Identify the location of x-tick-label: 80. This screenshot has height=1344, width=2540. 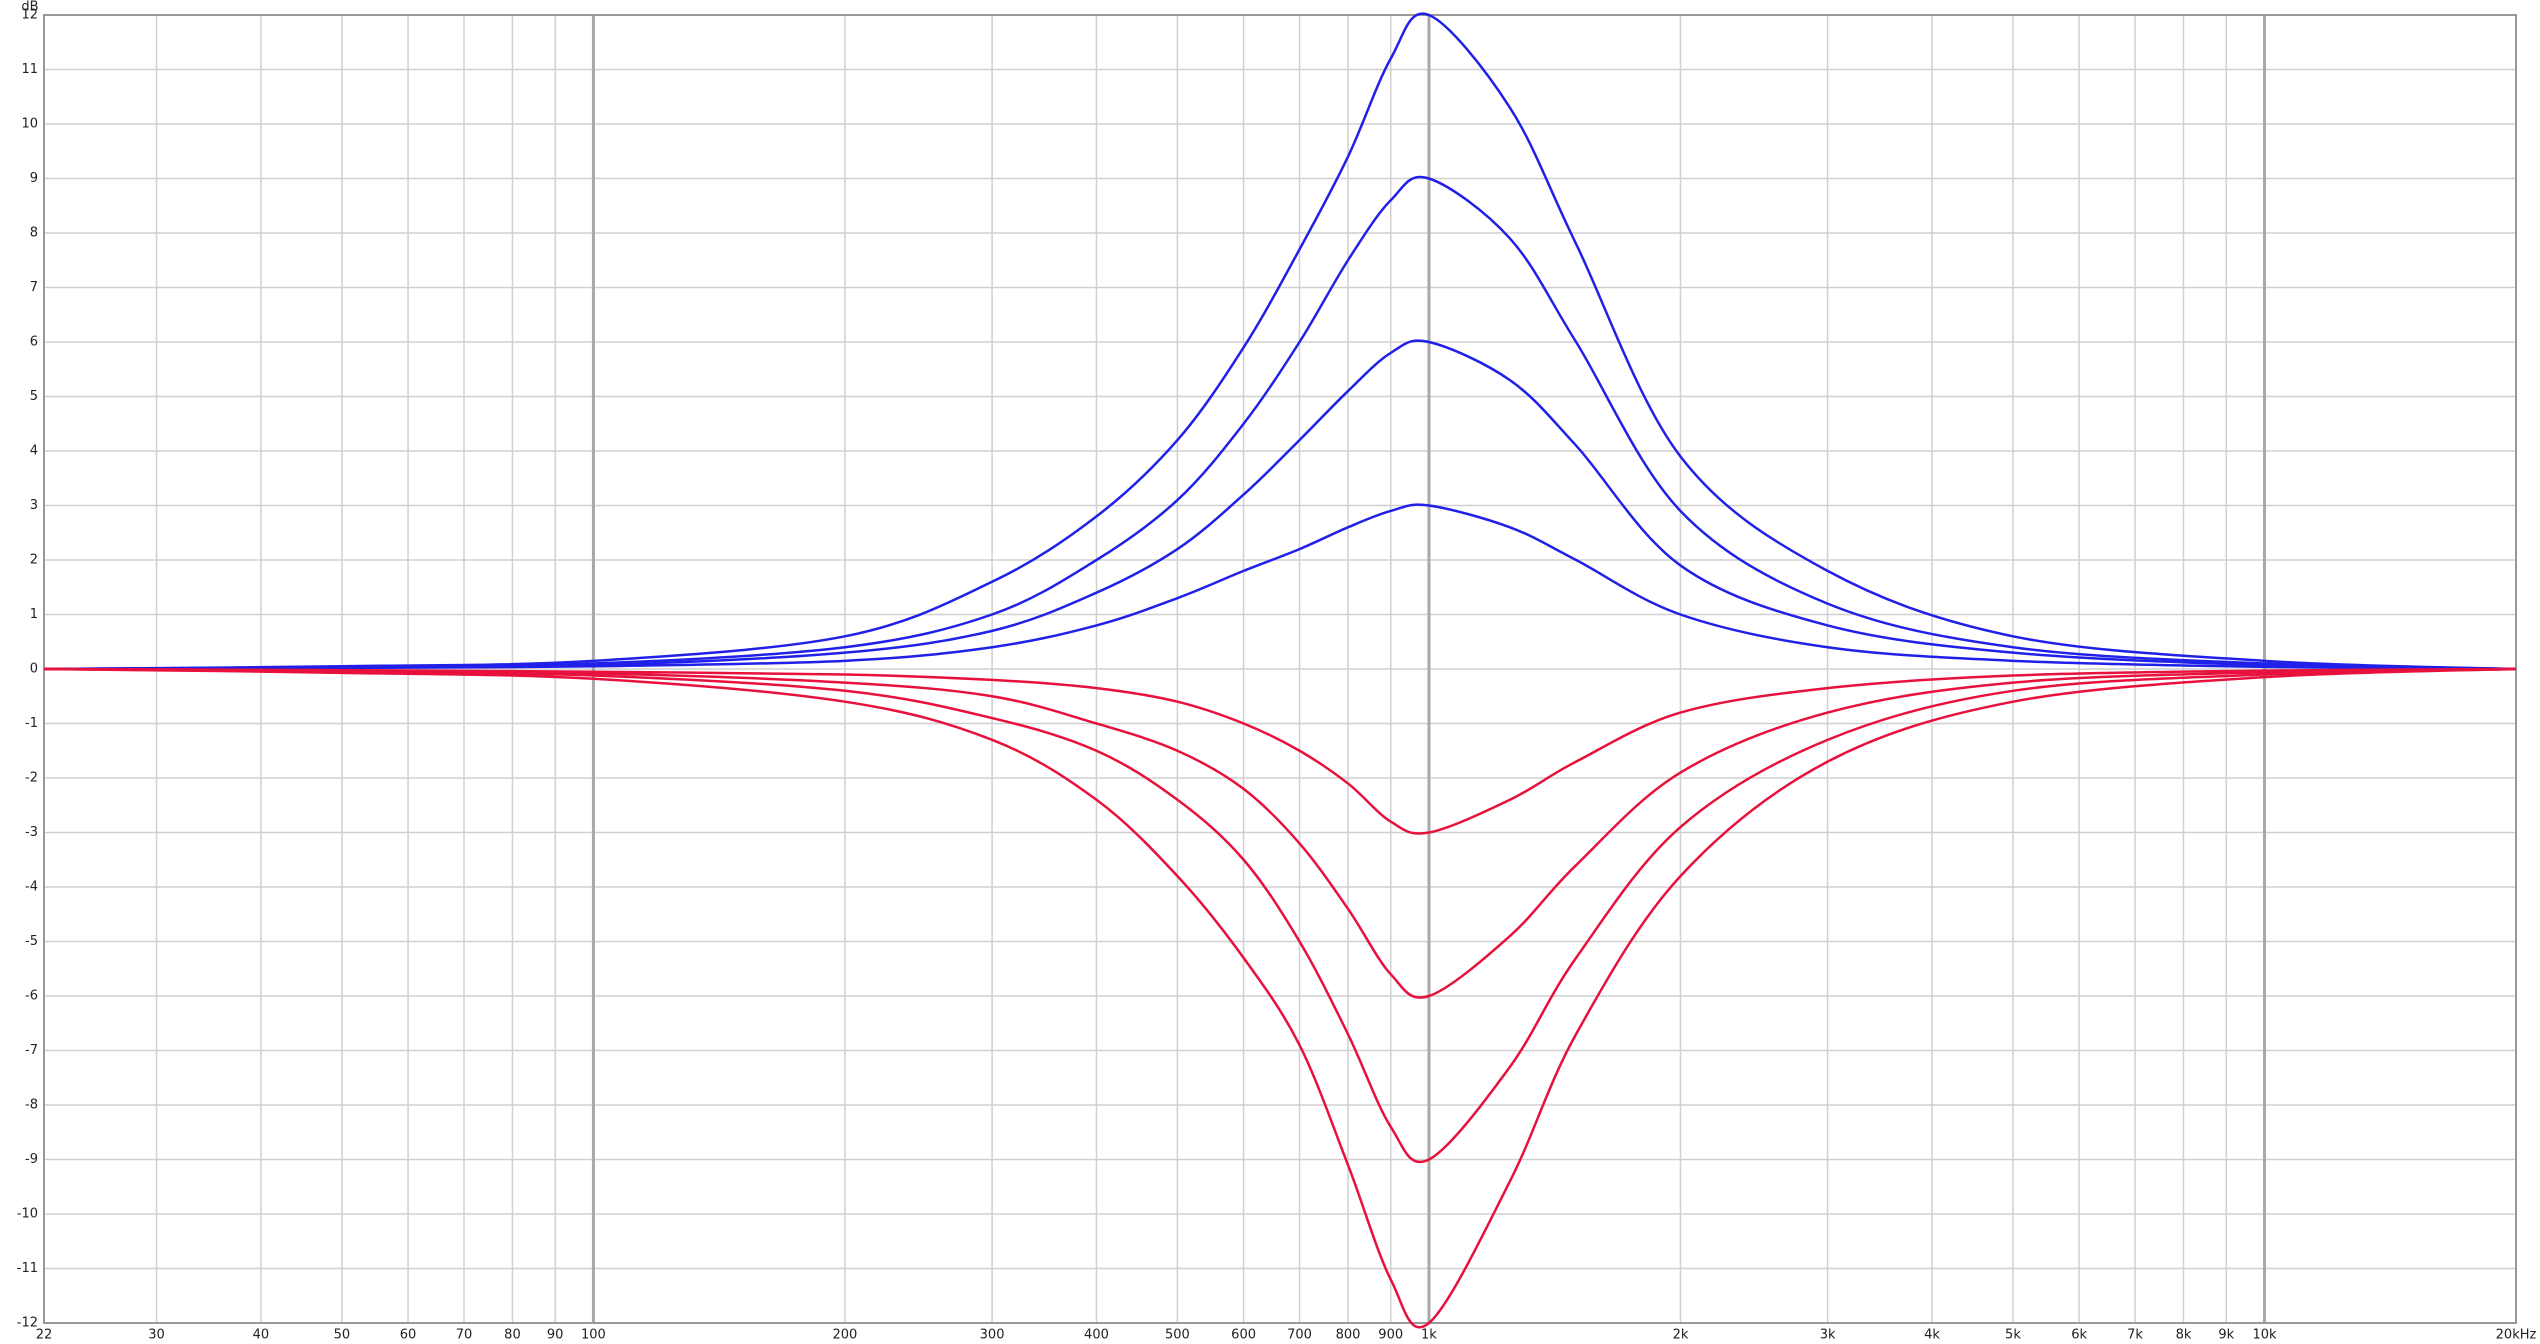
(512, 1335).